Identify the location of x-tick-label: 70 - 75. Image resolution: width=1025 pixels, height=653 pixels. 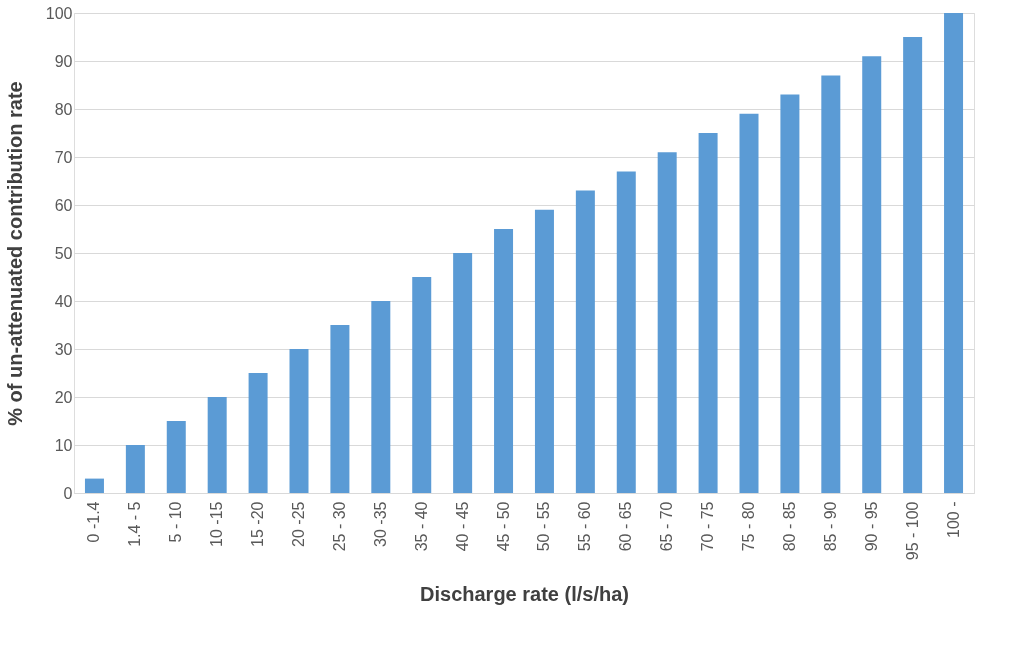
(708, 526).